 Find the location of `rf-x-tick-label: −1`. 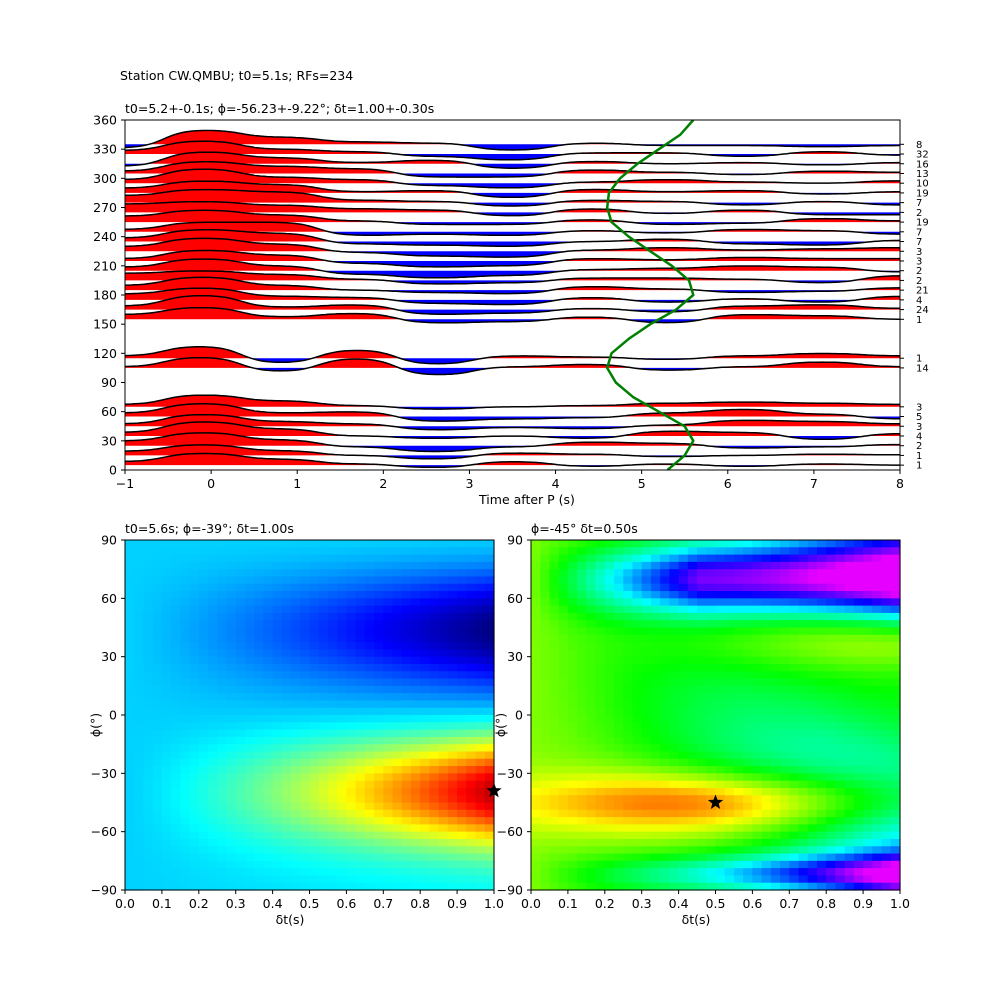

rf-x-tick-label: −1 is located at coordinates (125, 483).